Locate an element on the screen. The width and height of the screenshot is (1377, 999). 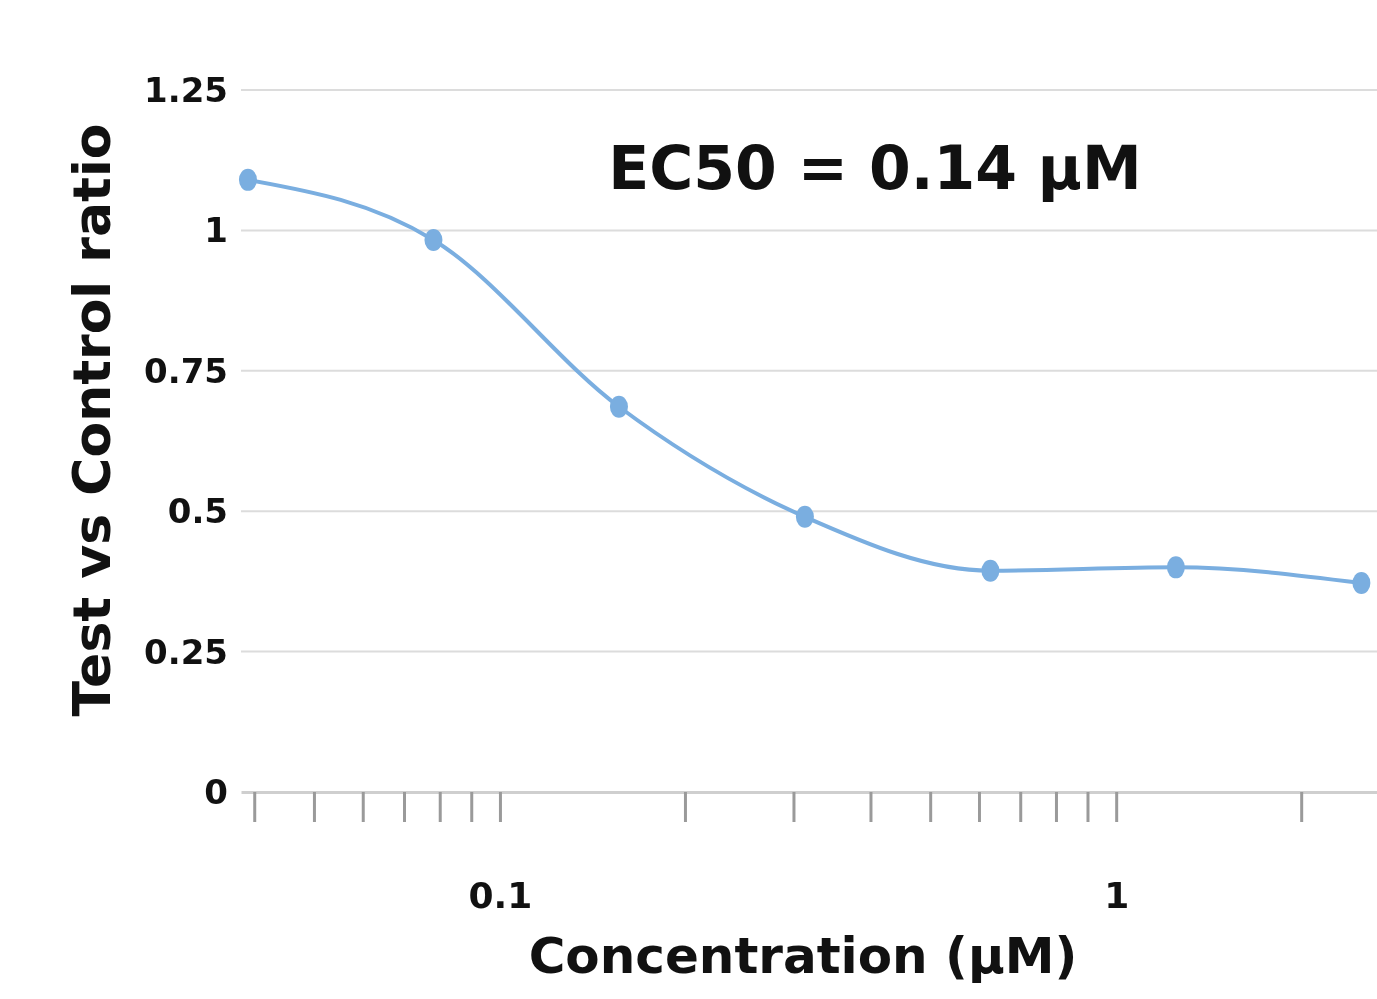
annotation: EC50 = 0.14 μM is located at coordinates (875, 168).